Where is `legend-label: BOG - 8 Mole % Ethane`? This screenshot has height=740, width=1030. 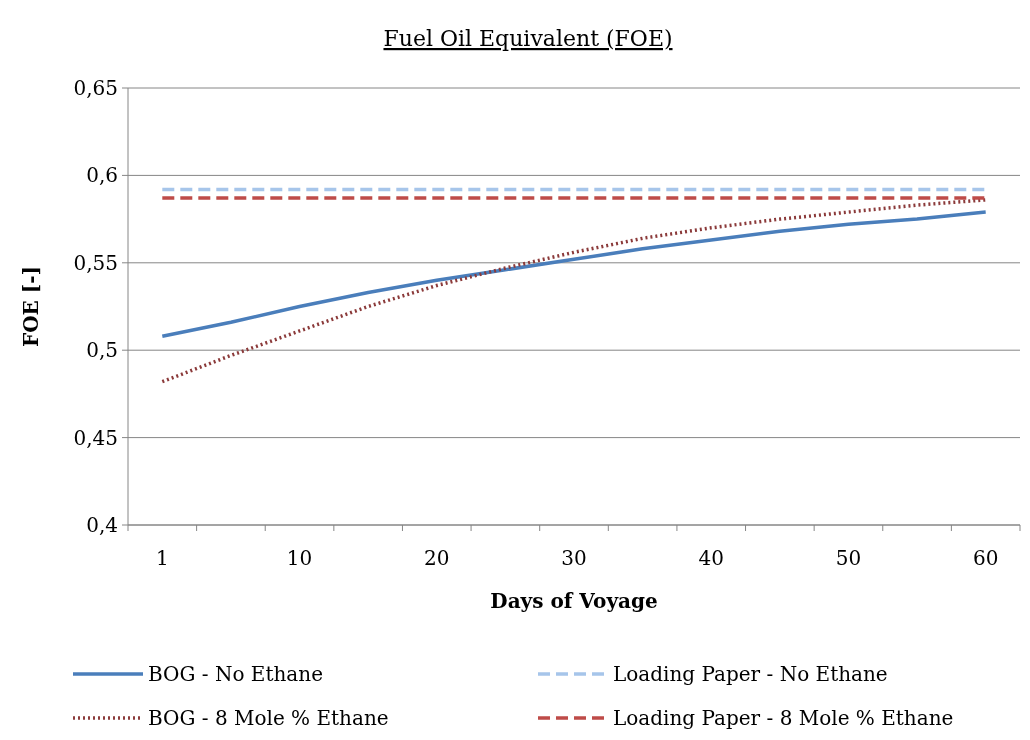
legend-label: BOG - 8 Mole % Ethane is located at coordinates (268, 718).